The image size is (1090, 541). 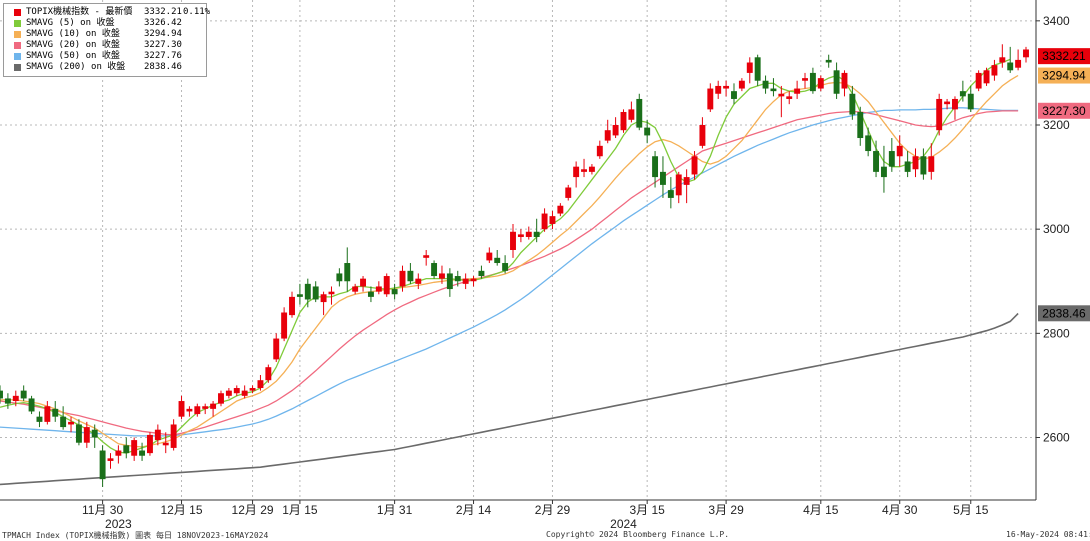 What do you see at coordinates (182, 510) in the screenshot?
I see `x-tick-label: 12月 15` at bounding box center [182, 510].